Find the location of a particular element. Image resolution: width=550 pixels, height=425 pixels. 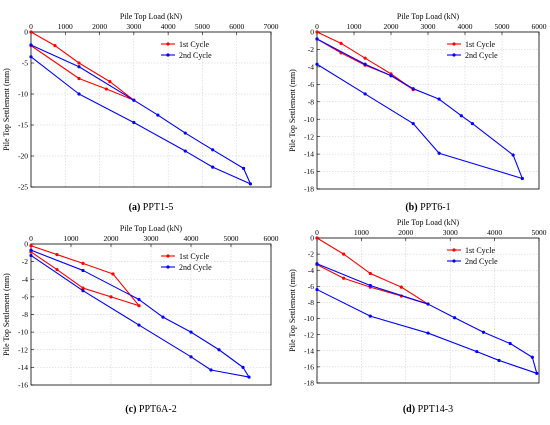

plot-frame is located at coordinates (428, 310).